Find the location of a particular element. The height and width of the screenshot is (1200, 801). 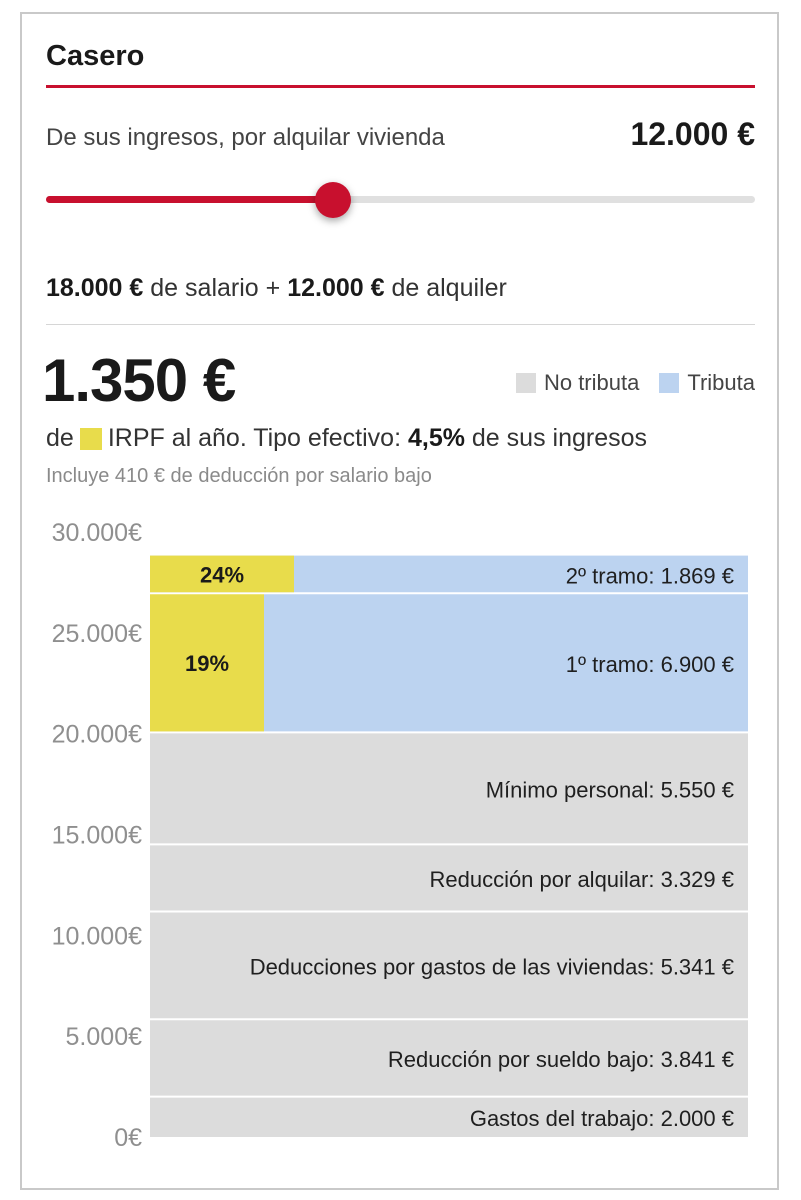

card-title: Casero is located at coordinates (95, 56).